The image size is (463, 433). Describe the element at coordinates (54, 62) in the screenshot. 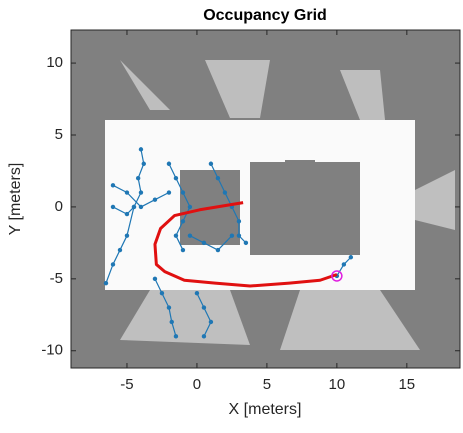

I see `y-tick-label: 10` at that location.